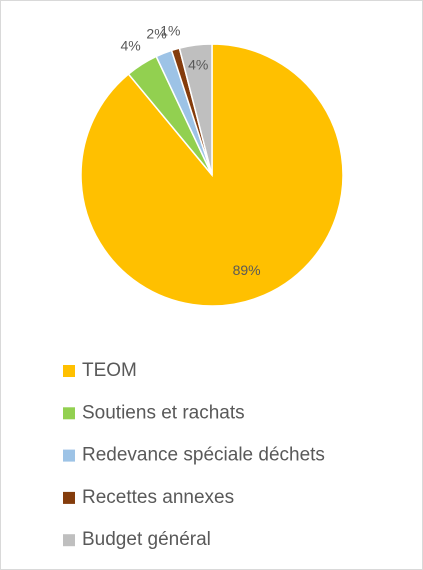 The image size is (423, 570). I want to click on legend-label: TEOM, so click(109, 370).